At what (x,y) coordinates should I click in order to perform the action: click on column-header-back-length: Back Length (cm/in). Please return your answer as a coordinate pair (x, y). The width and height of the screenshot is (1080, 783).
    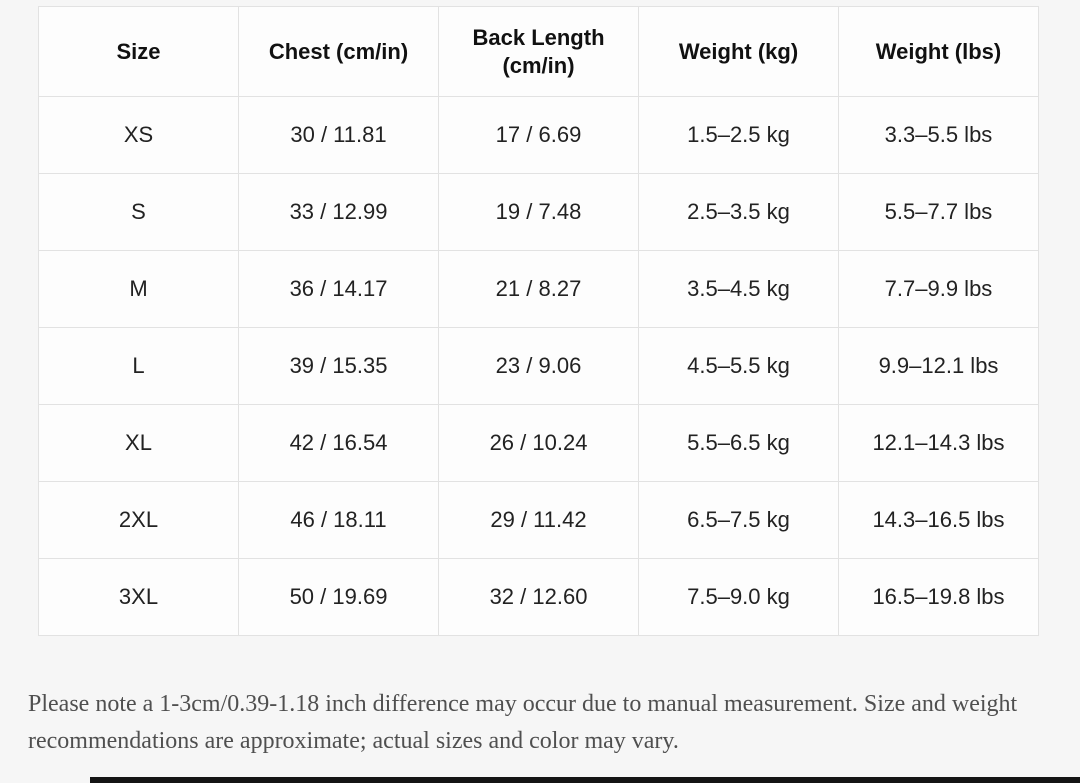
    Looking at the image, I should click on (538, 51).